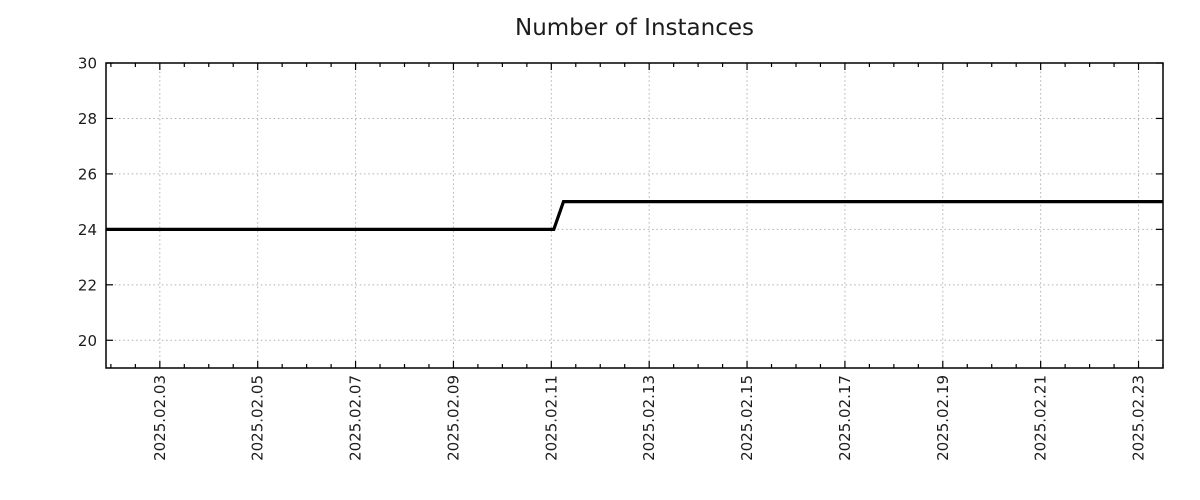 The height and width of the screenshot is (500, 1200). I want to click on y-tick-label: 24, so click(87, 230).